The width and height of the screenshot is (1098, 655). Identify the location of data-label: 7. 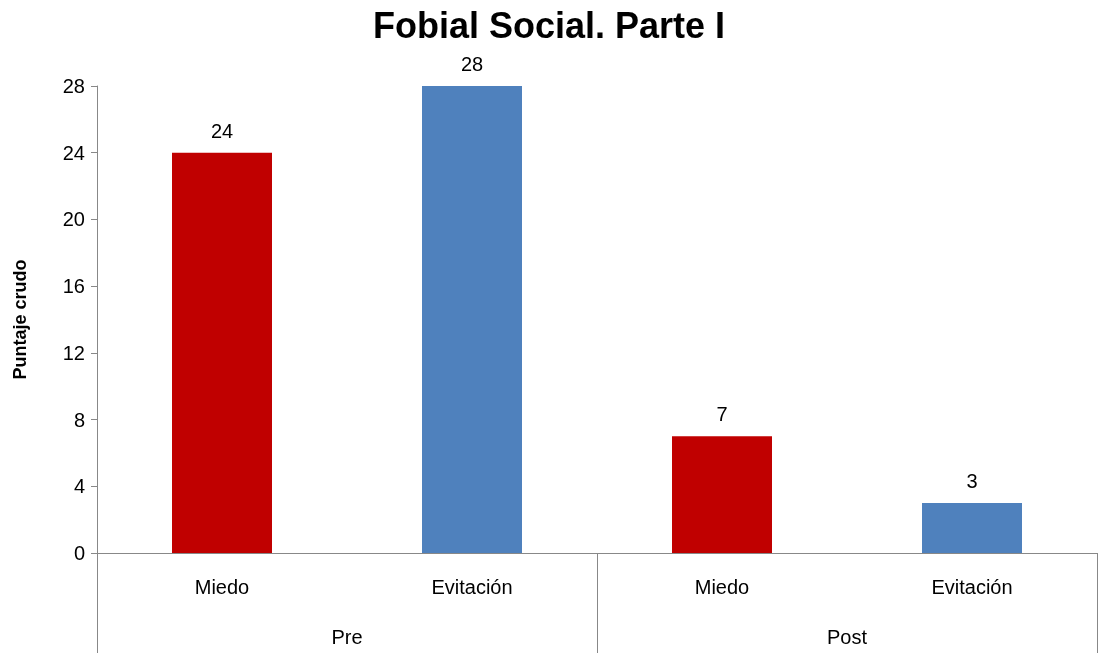
(722, 414).